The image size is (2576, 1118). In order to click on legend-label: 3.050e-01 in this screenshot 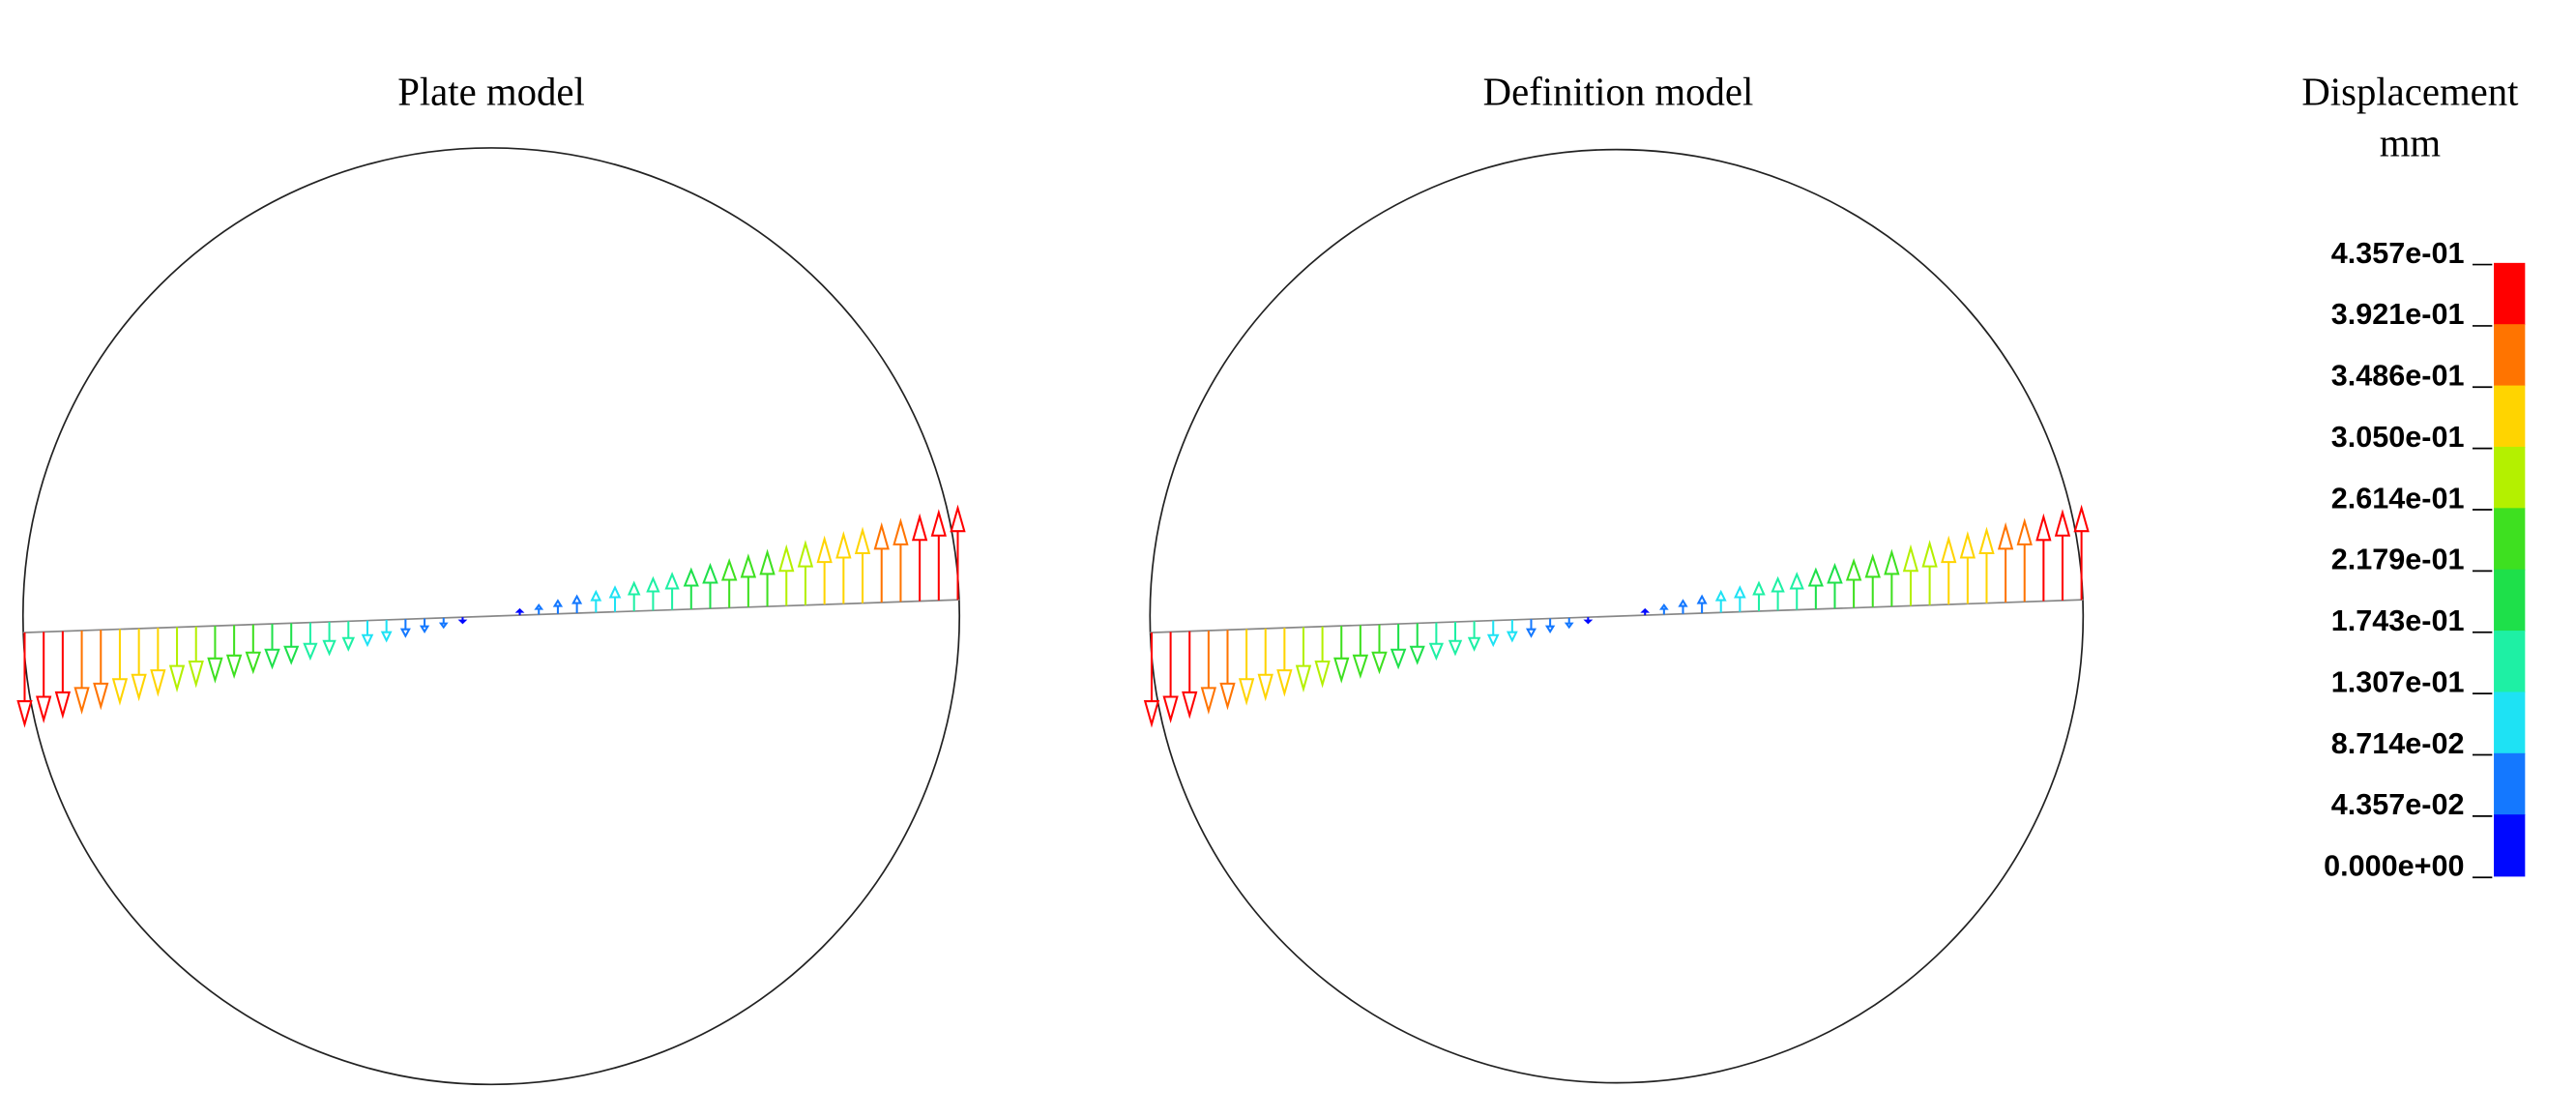, I will do `click(2398, 437)`.